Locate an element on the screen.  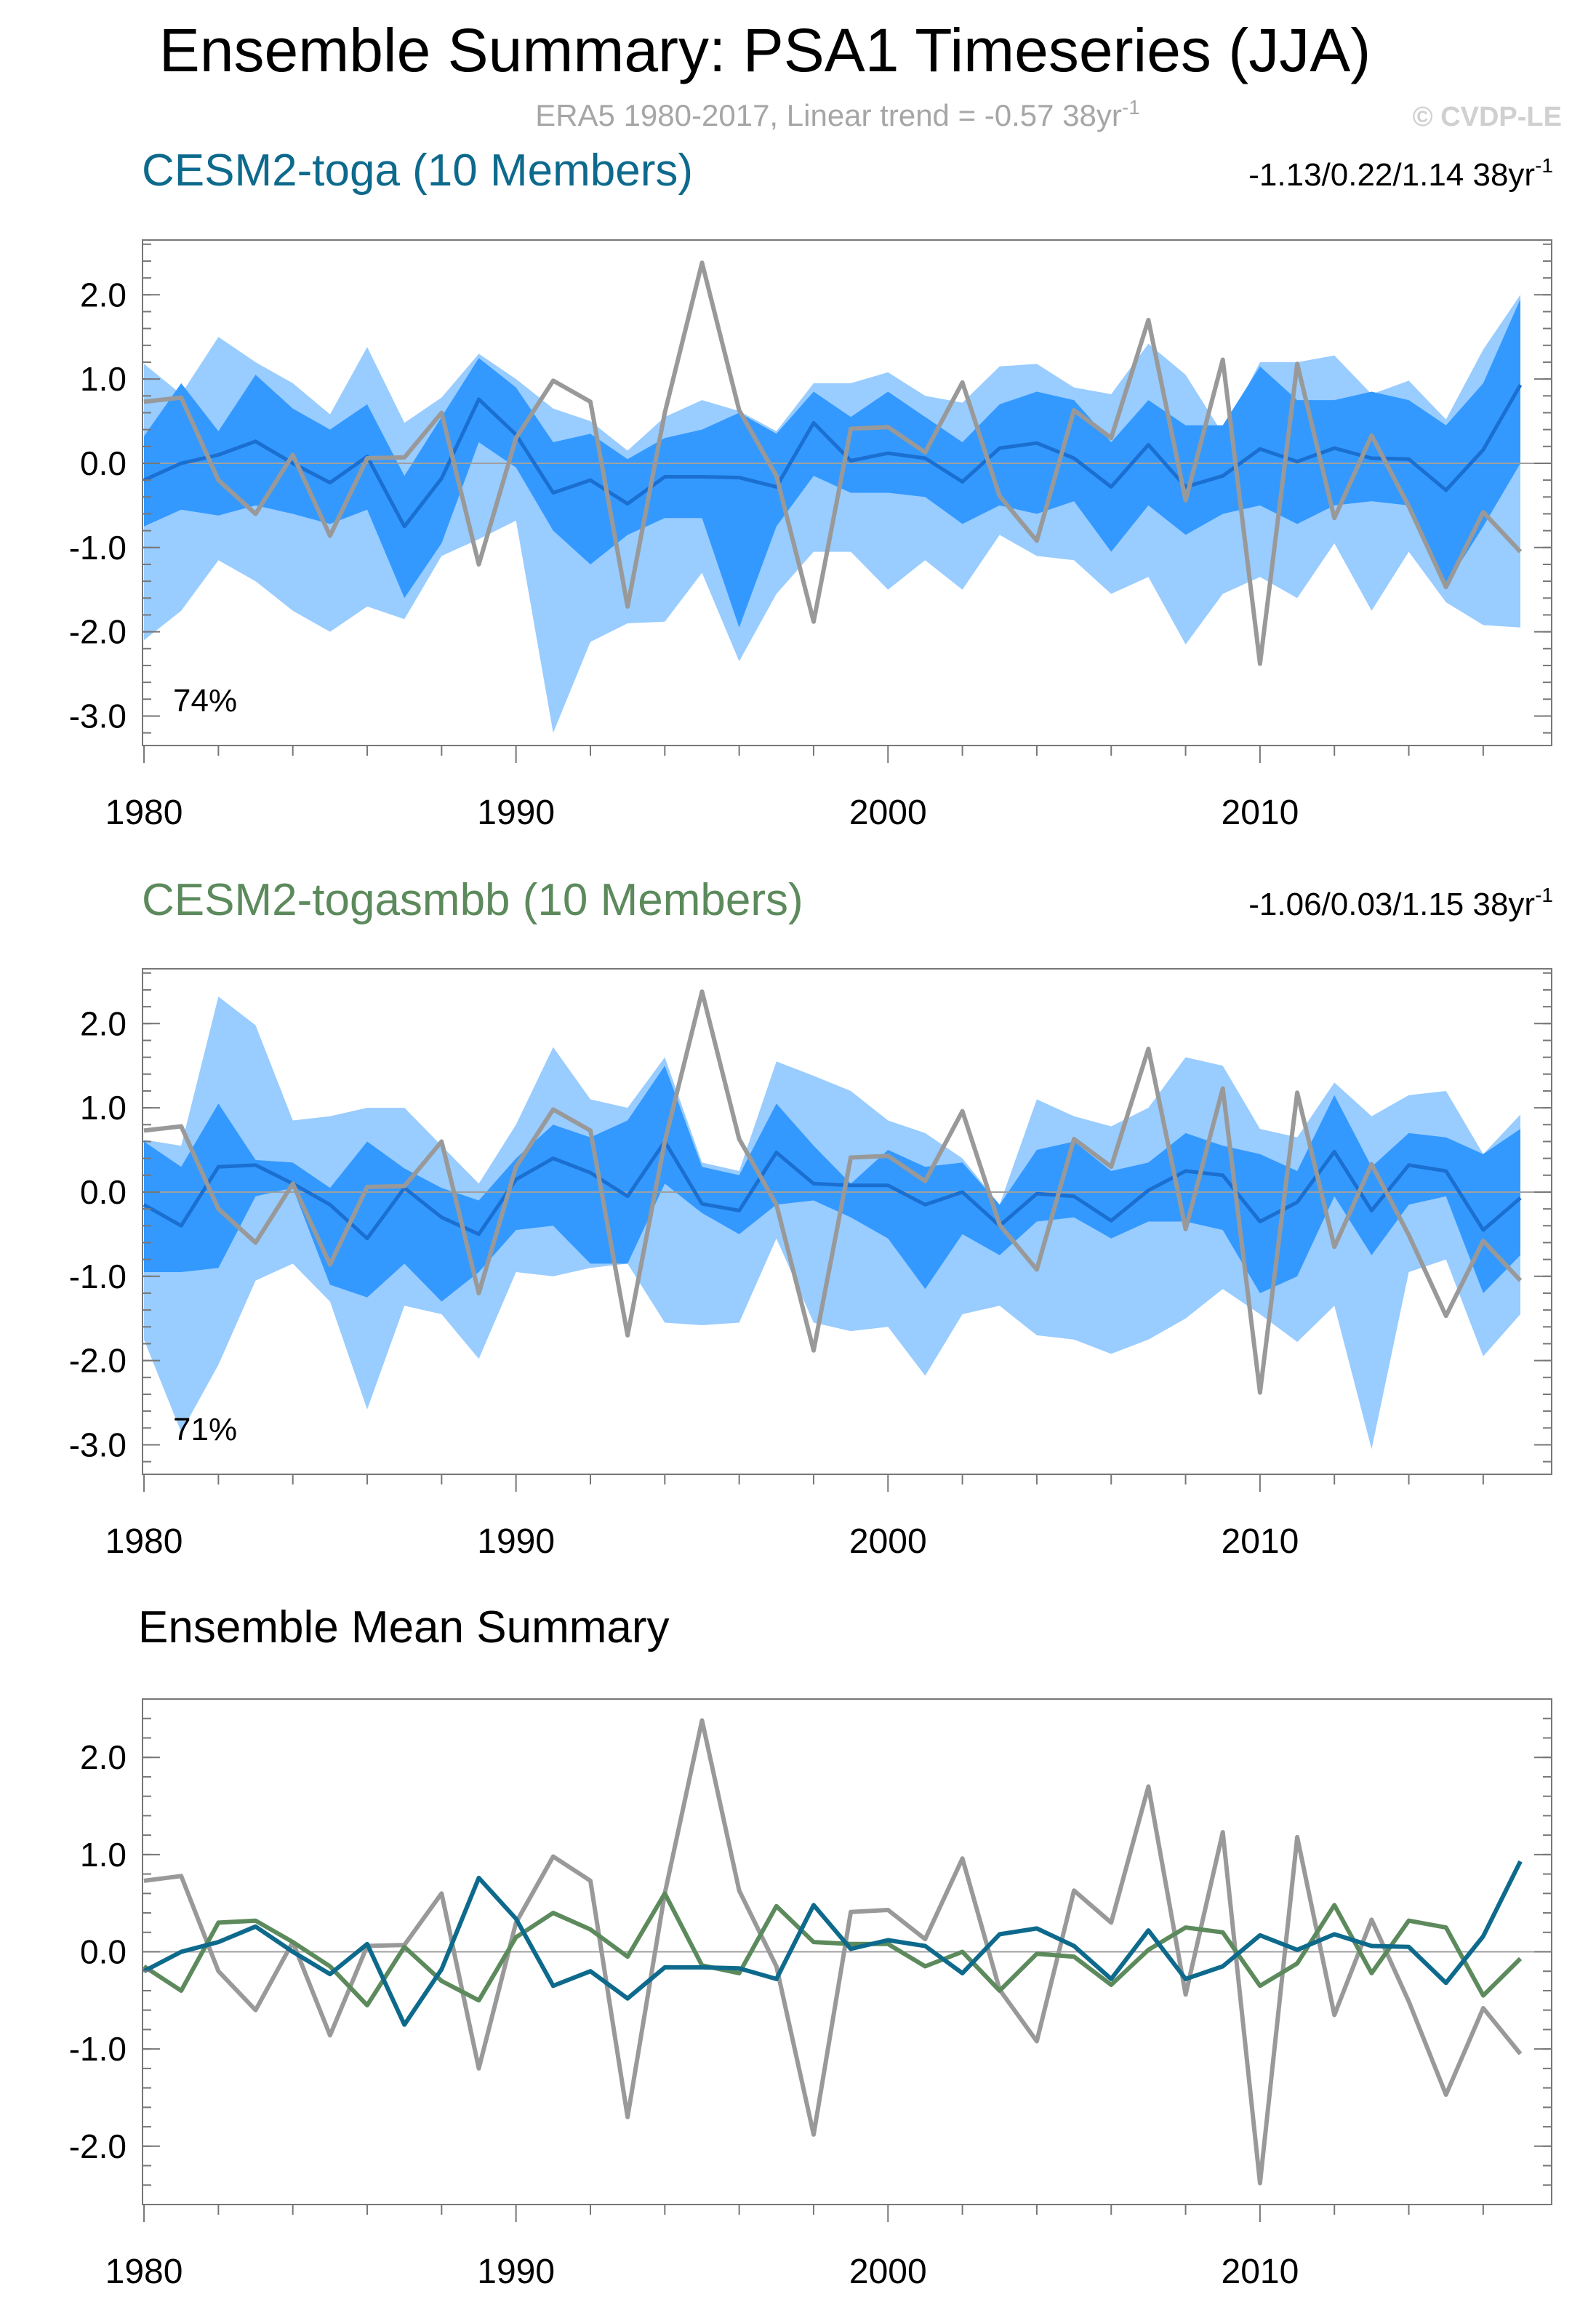
trend-summary: -1.13/0.22/1.14 38yr-1 is located at coordinates (1401, 173).